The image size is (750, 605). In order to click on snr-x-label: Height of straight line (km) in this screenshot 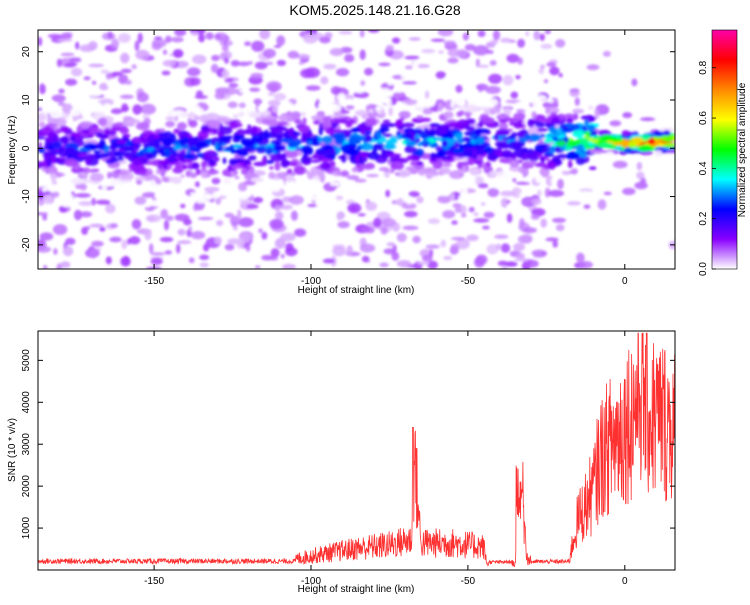, I will do `click(356, 589)`.